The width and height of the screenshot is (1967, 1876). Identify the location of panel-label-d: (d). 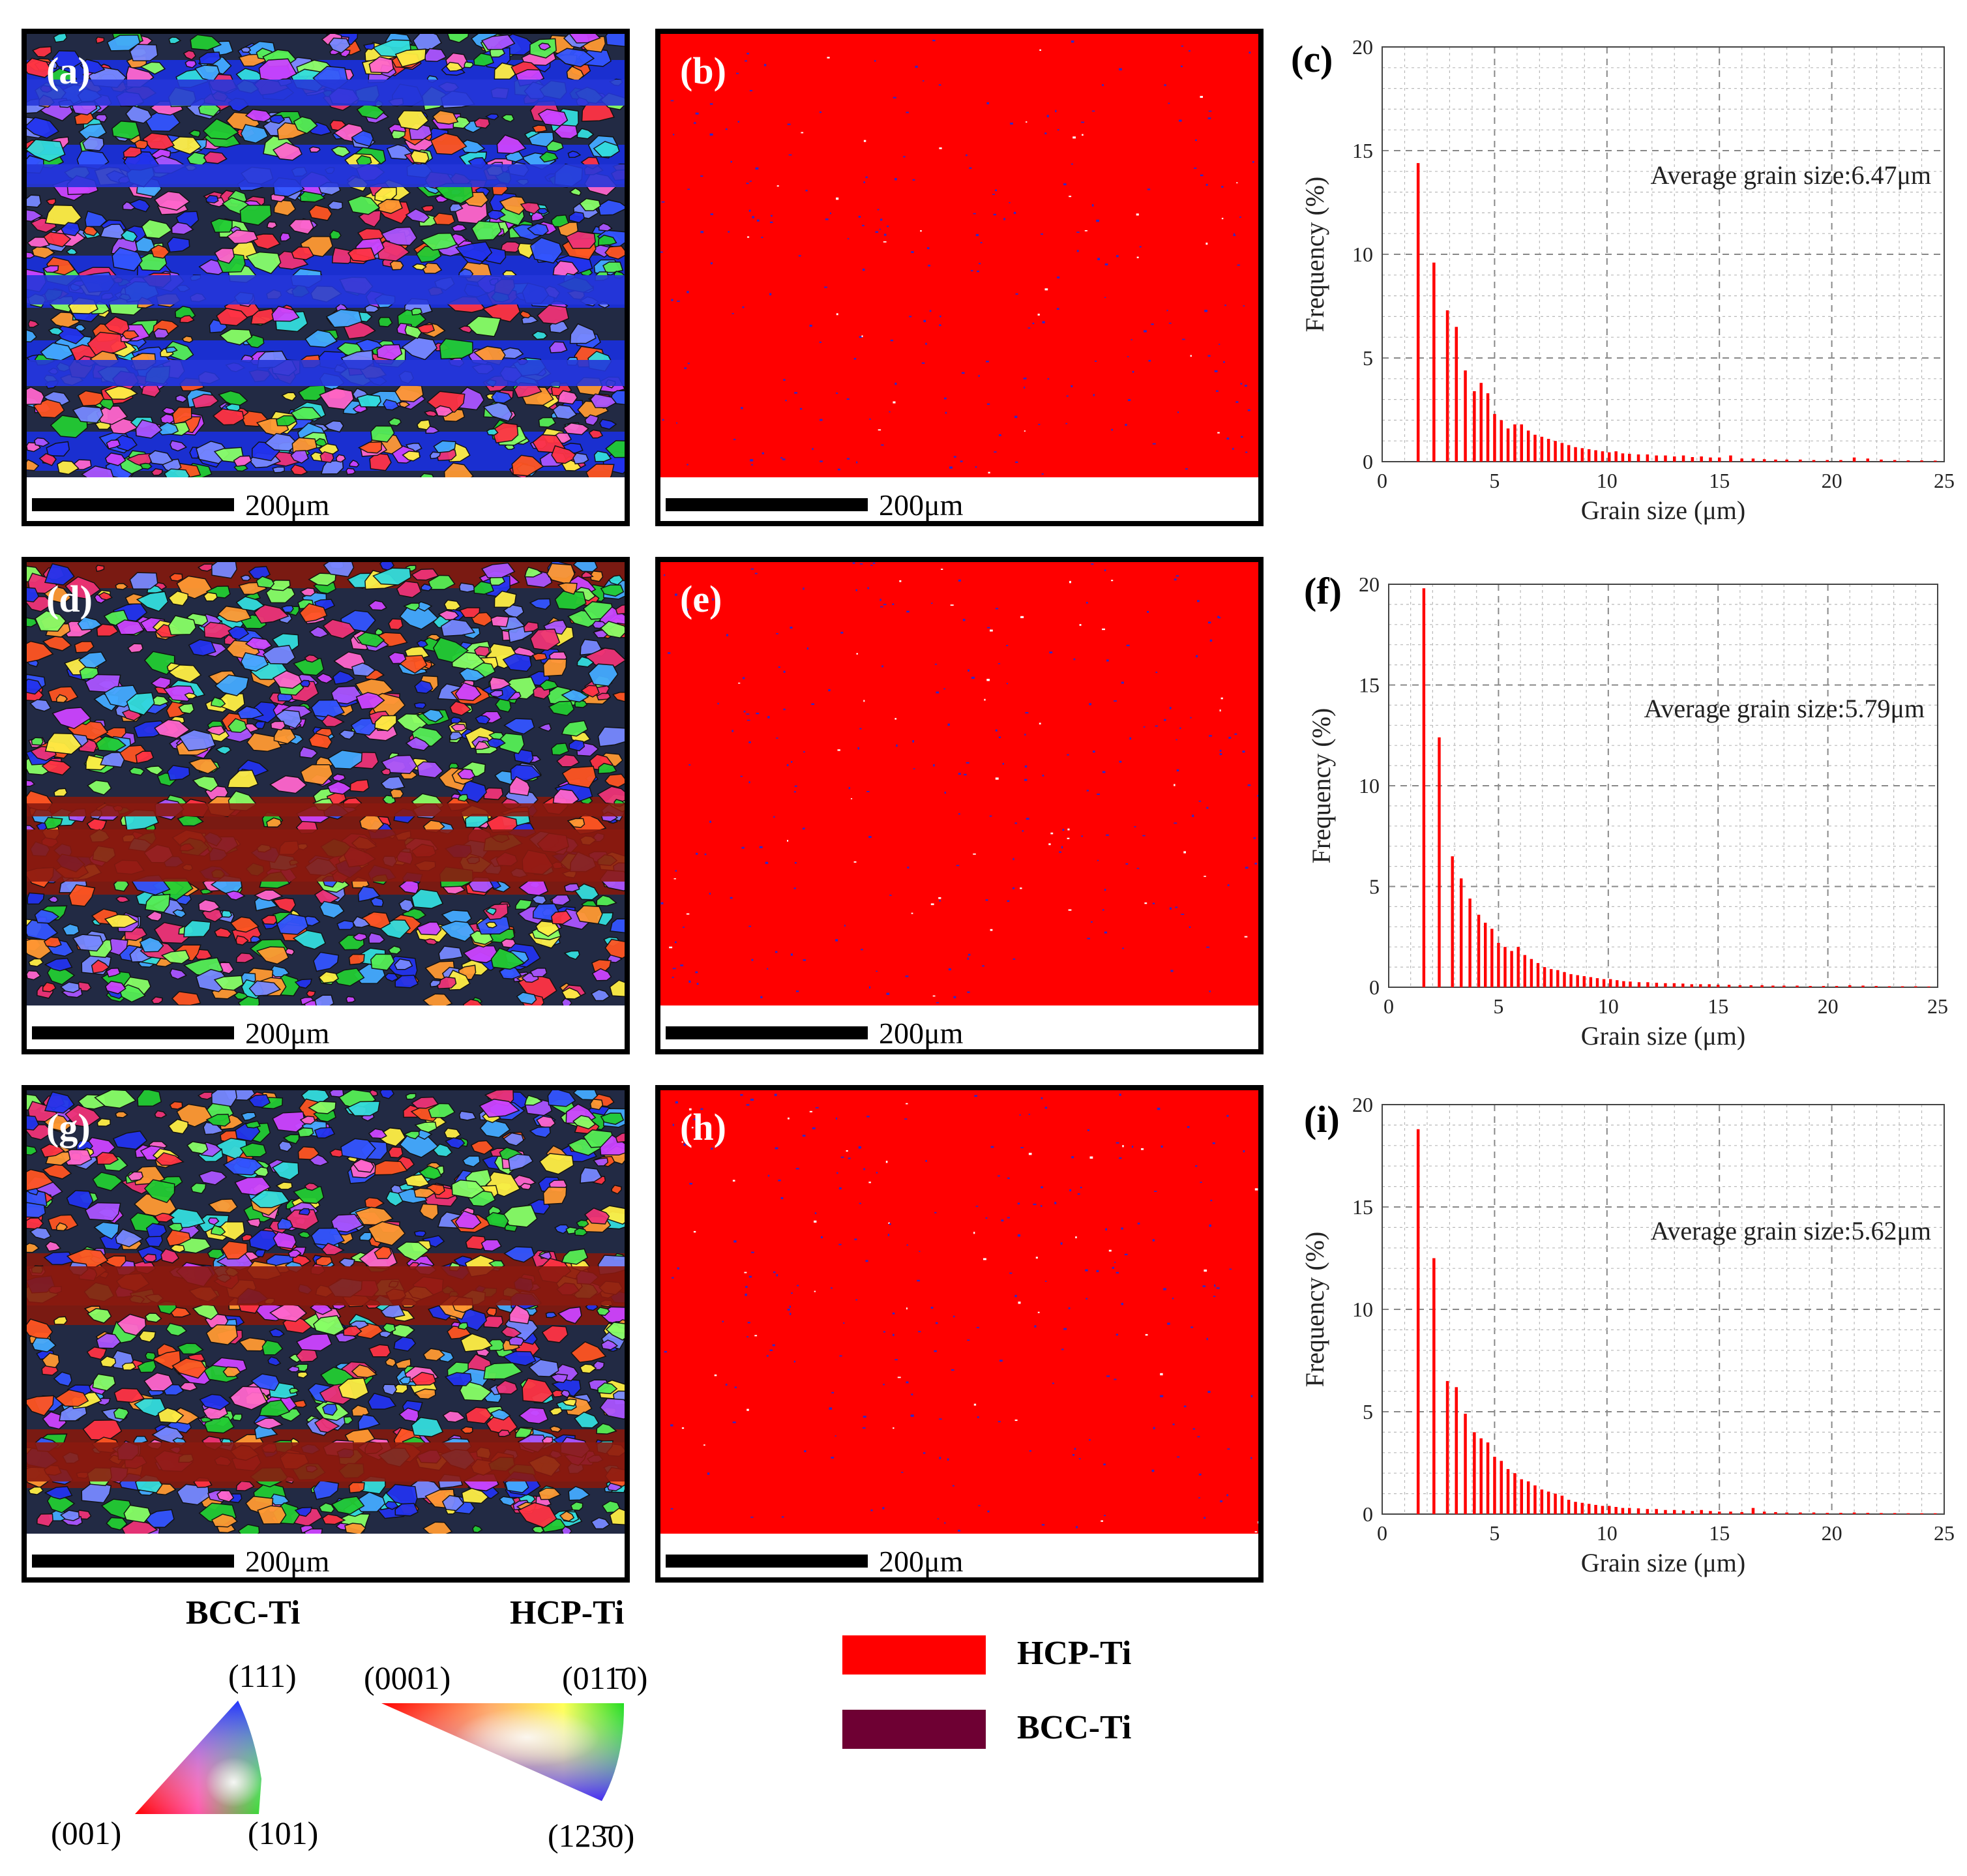
(69, 599).